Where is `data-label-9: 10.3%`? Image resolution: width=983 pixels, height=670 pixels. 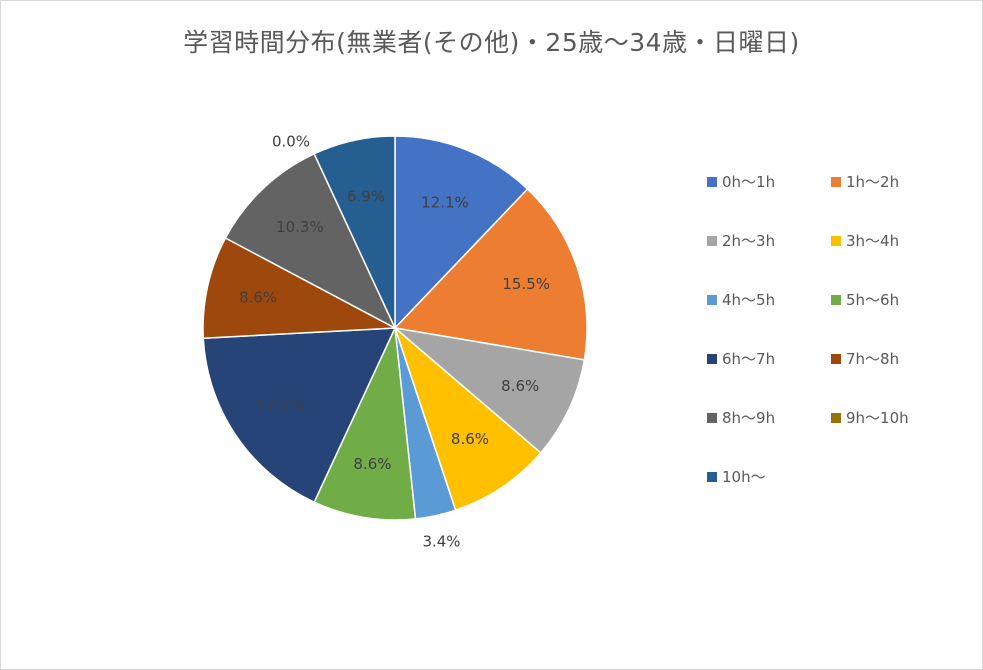 data-label-9: 10.3% is located at coordinates (300, 227).